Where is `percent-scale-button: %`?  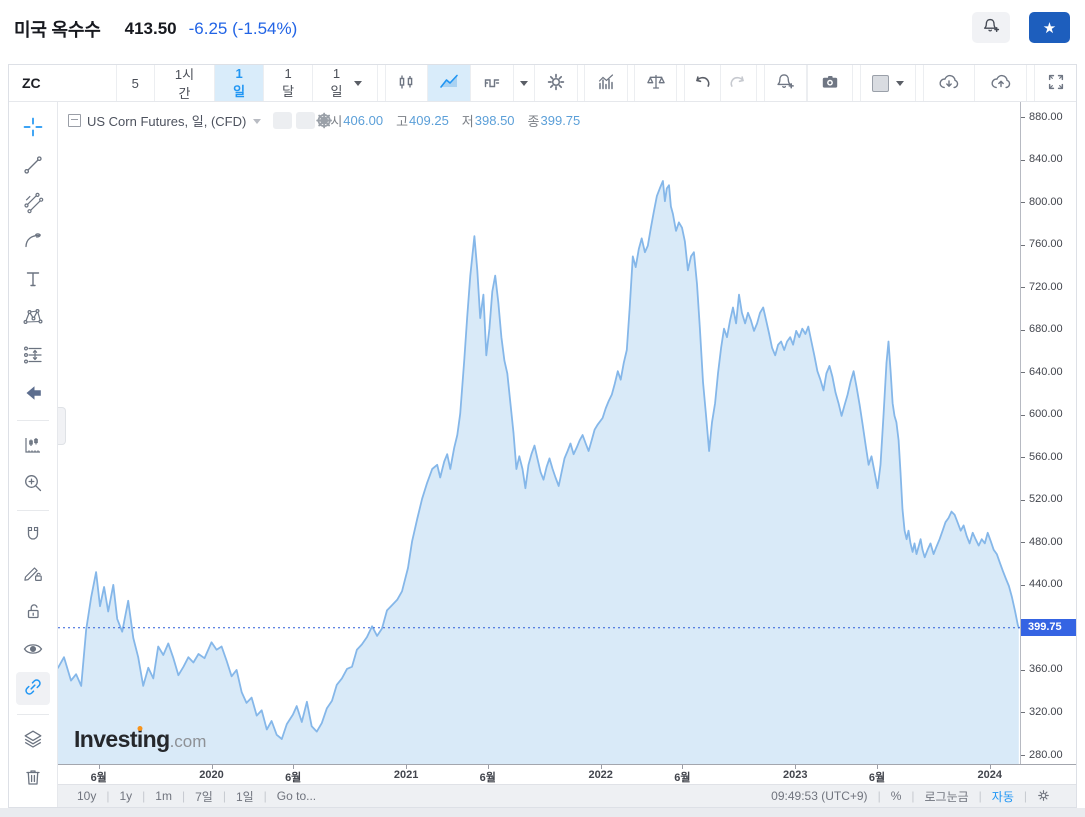
percent-scale-button: % is located at coordinates (896, 796).